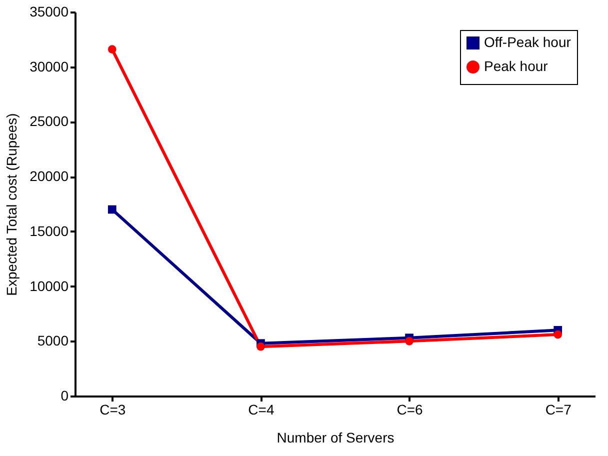 Image resolution: width=608 pixels, height=456 pixels. I want to click on y-tick-label: 0, so click(64, 396).